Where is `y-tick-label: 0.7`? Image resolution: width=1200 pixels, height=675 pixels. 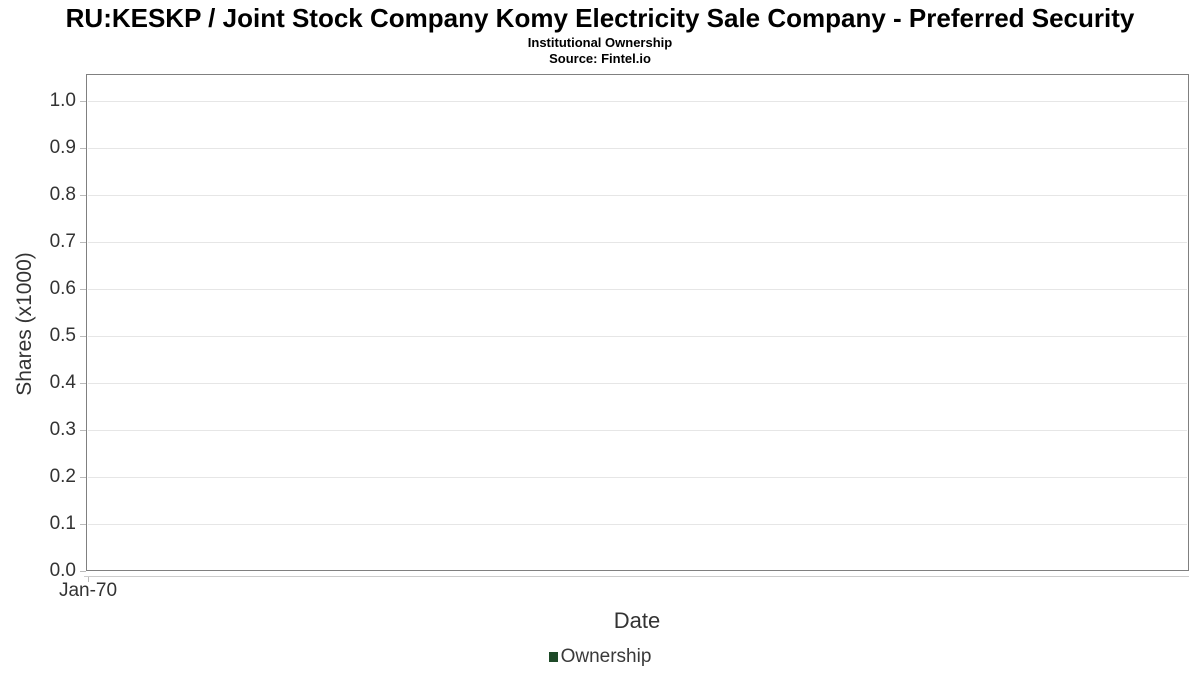
y-tick-label: 0.7 is located at coordinates (62, 241).